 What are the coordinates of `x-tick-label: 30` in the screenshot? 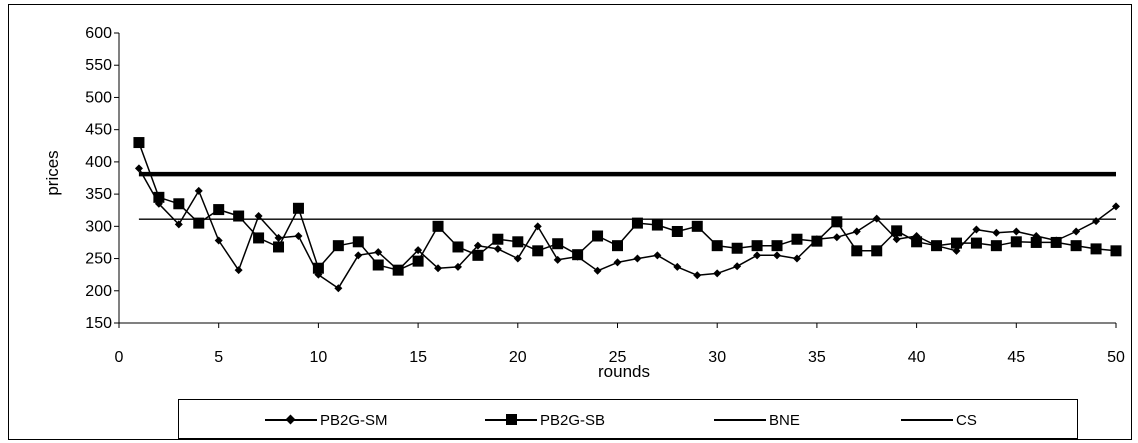 It's located at (717, 357).